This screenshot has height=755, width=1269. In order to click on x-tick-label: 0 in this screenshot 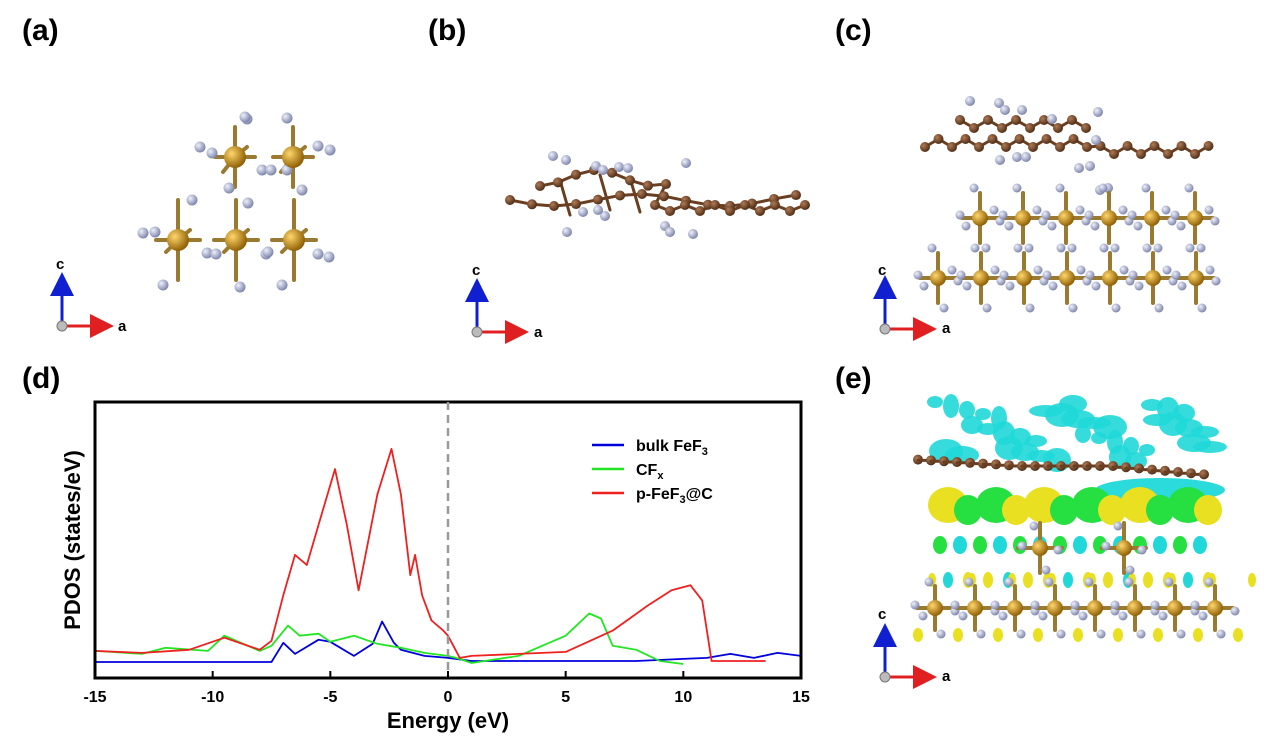, I will do `click(448, 697)`.